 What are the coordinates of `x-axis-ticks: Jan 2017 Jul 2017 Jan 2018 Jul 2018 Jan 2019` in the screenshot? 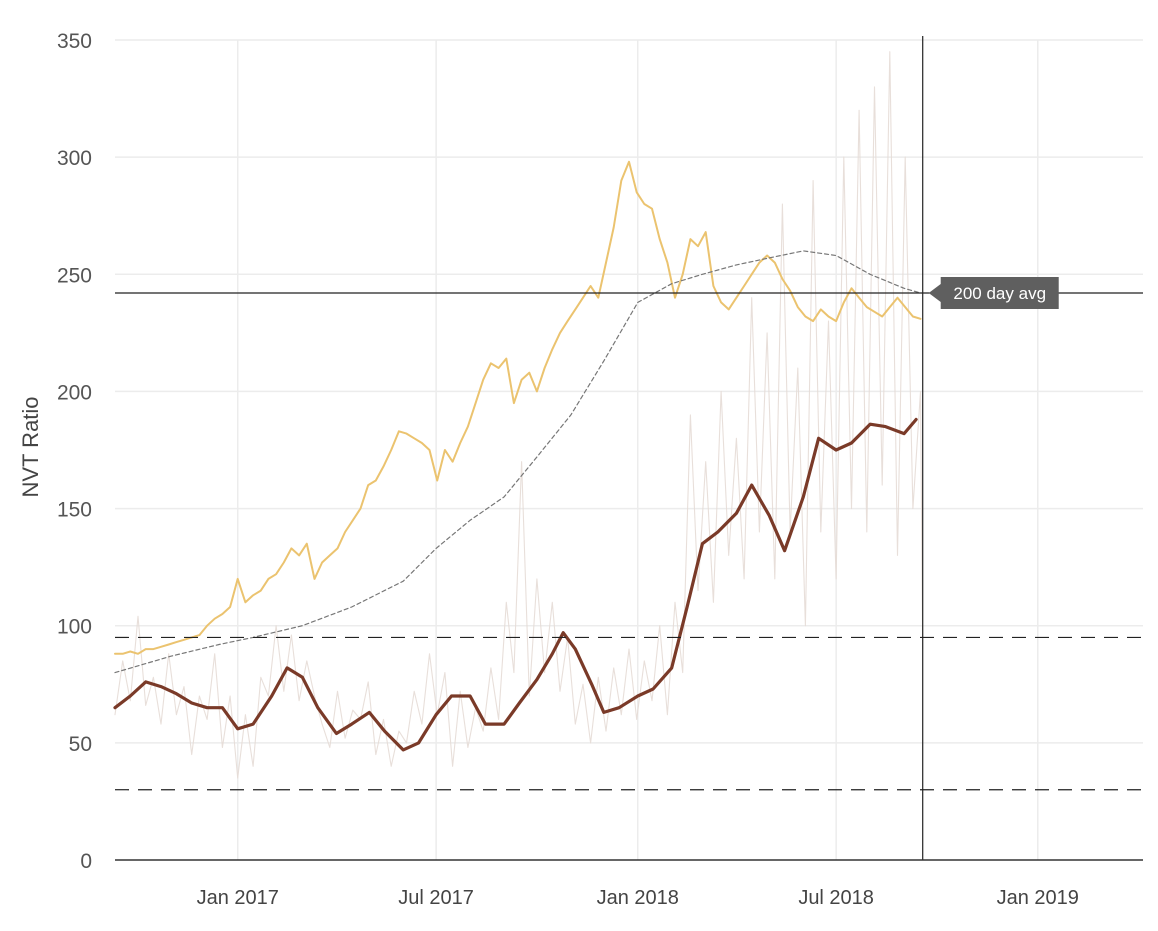 It's located at (638, 898).